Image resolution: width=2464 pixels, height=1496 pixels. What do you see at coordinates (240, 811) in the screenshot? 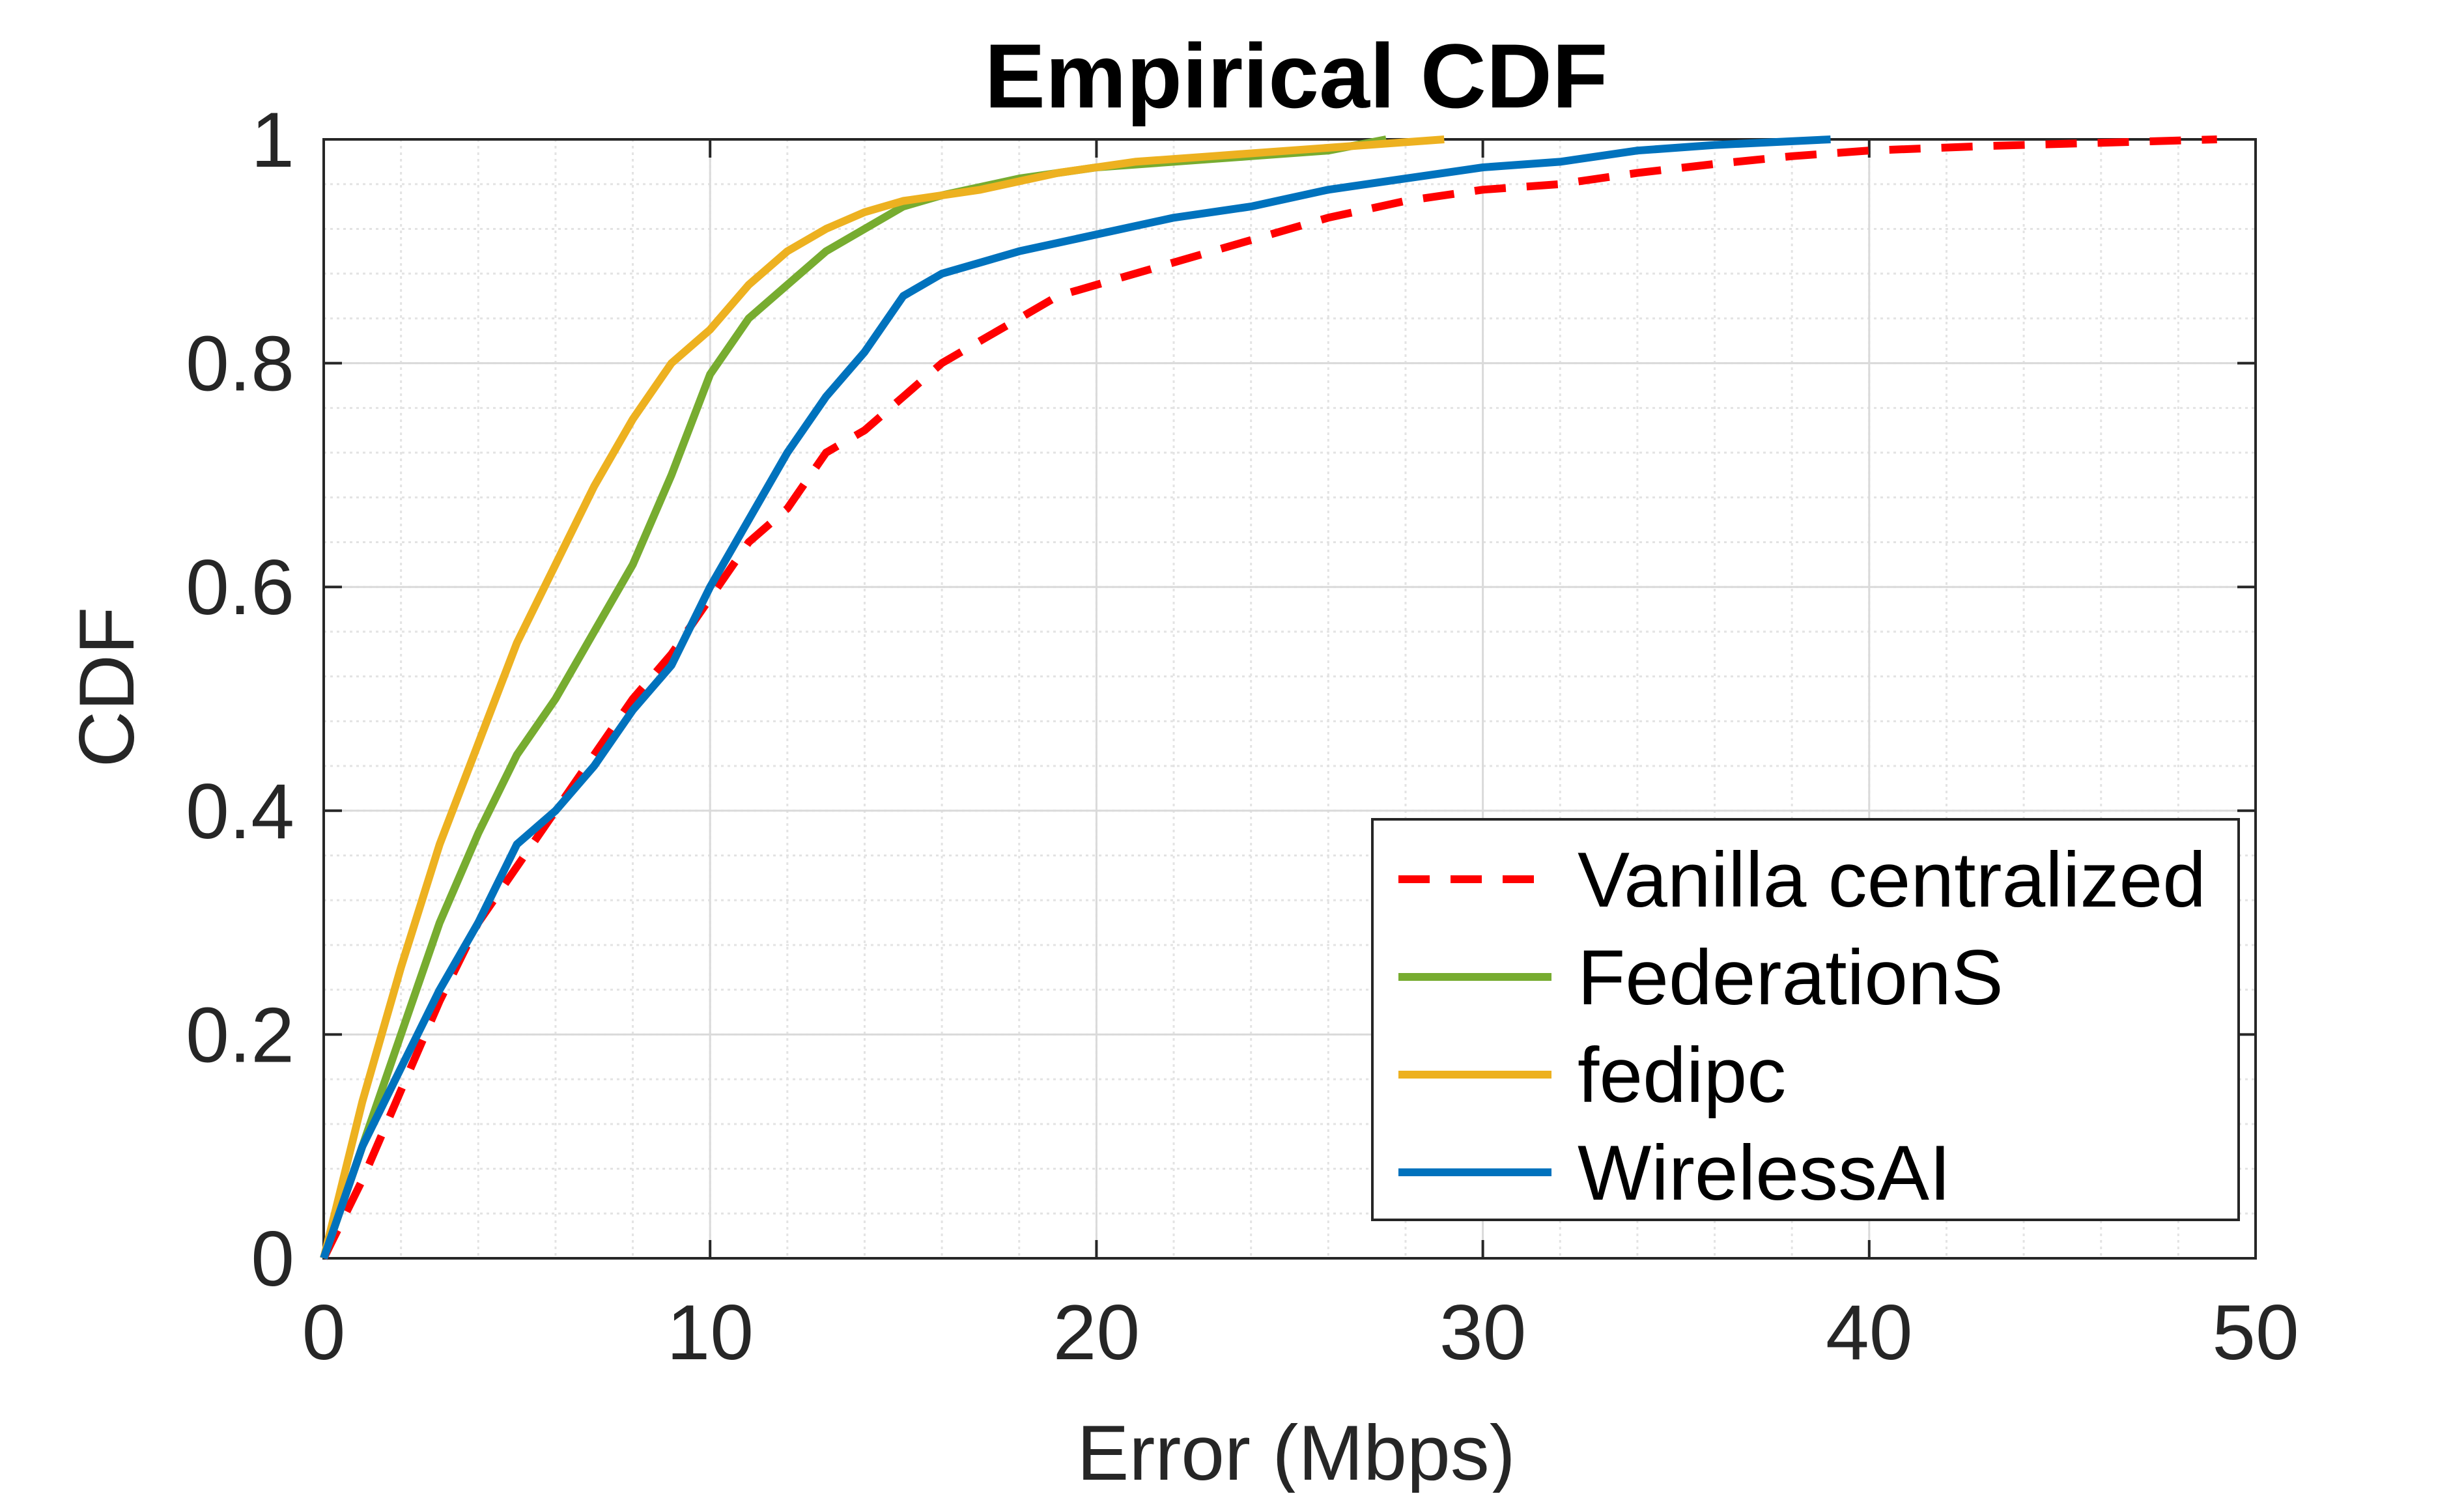
I see `y-tick-label: 0.4` at bounding box center [240, 811].